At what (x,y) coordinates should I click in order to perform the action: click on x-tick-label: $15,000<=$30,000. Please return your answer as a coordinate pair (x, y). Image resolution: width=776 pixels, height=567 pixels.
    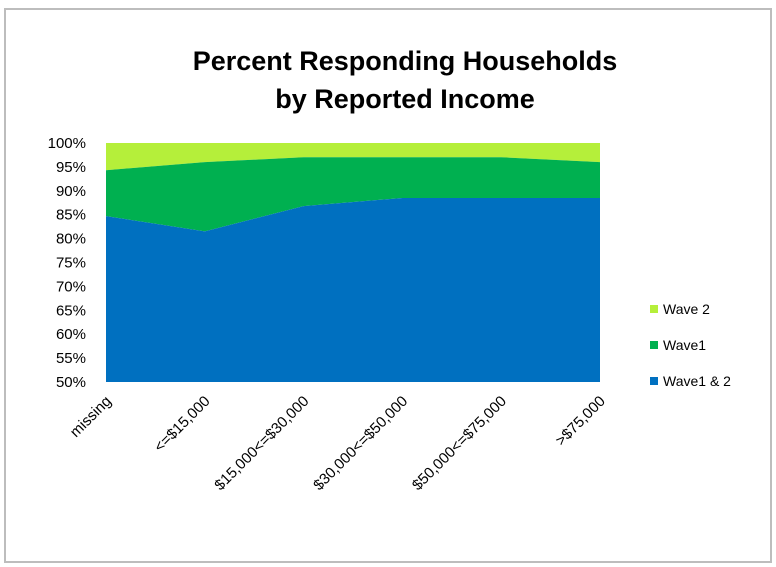
    Looking at the image, I should click on (261, 443).